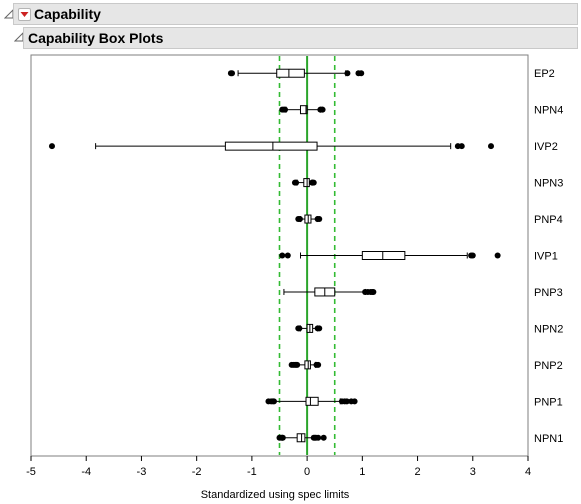 The width and height of the screenshot is (581, 504). What do you see at coordinates (544, 74) in the screenshot?
I see `category-label: EP2` at bounding box center [544, 74].